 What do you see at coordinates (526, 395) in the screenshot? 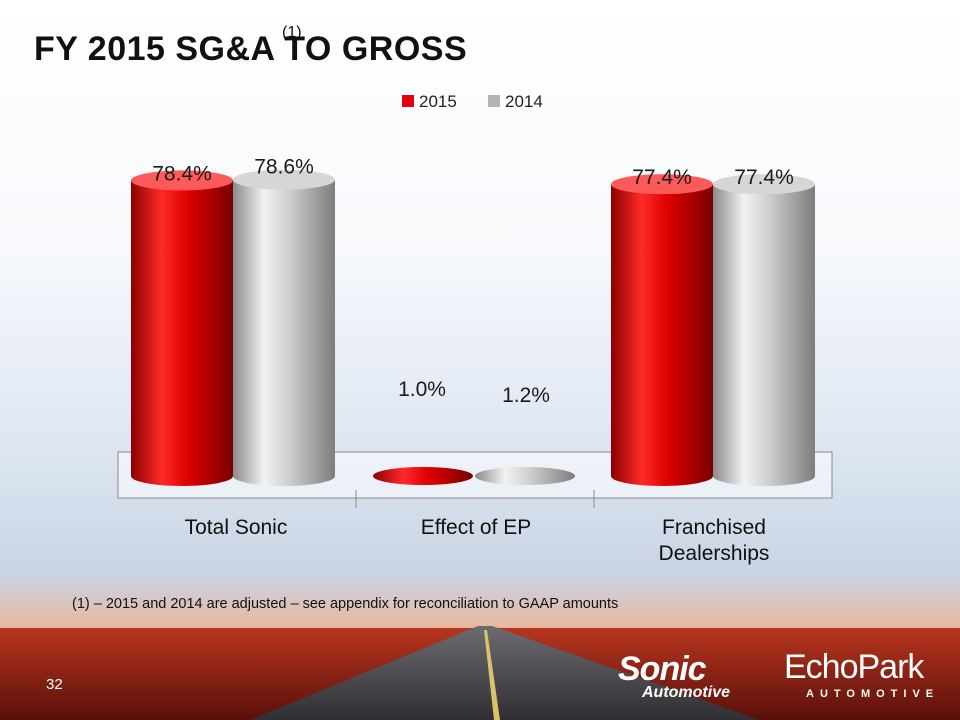
I see `data-label: 1.2%` at bounding box center [526, 395].